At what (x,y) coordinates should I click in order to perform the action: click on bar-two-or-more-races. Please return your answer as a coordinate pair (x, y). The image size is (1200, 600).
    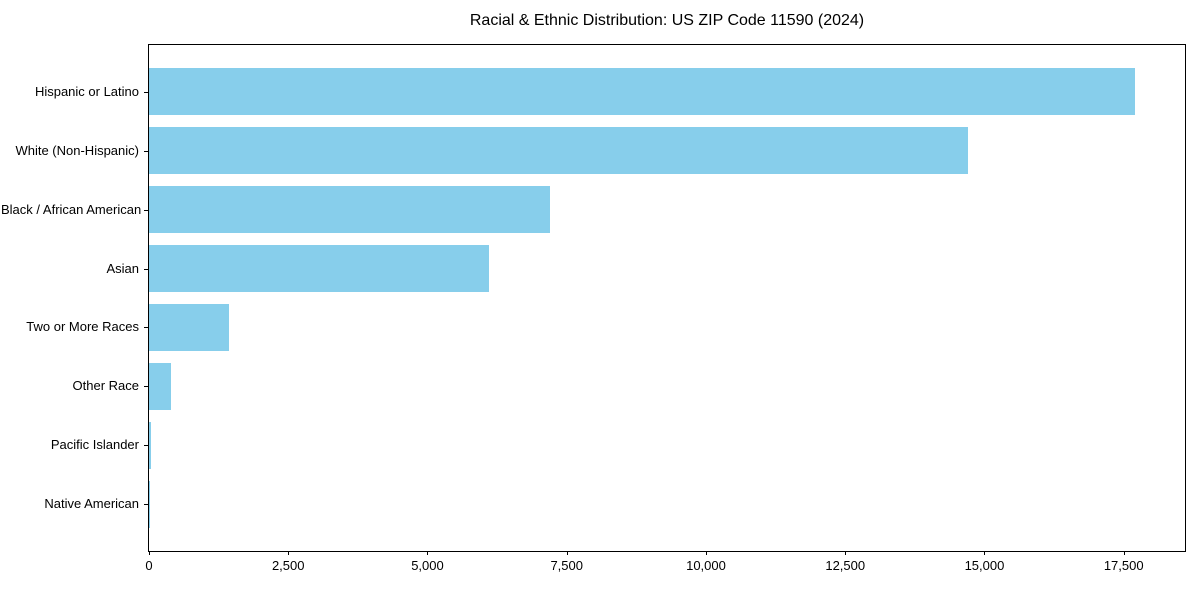
    Looking at the image, I should click on (189, 327).